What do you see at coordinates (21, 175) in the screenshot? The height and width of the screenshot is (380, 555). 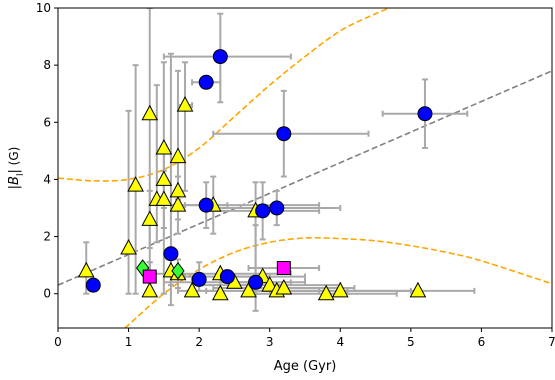 I see `y-axis-label-part: l` at bounding box center [21, 175].